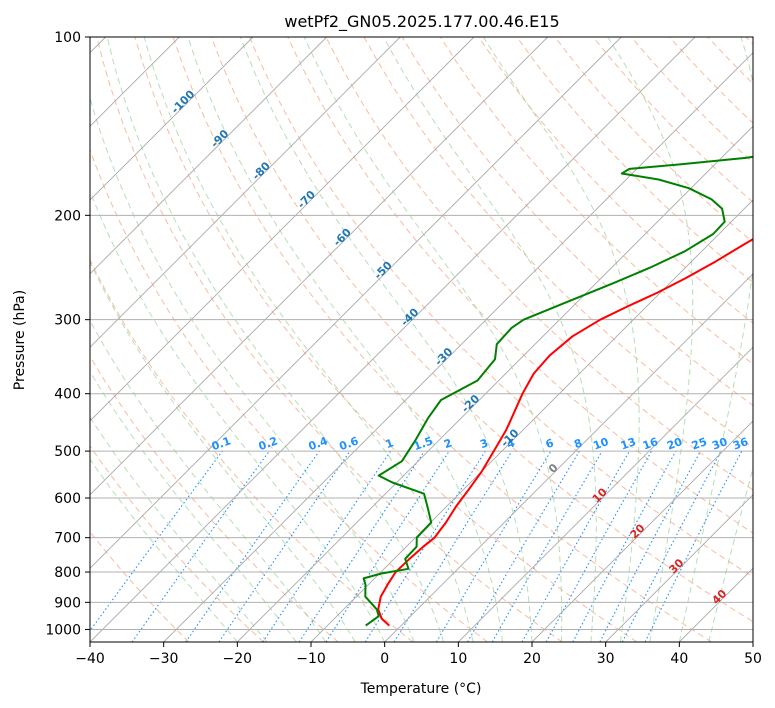  Describe the element at coordinates (699, 443) in the screenshot. I see `mixing-ratio-label: 25` at that location.